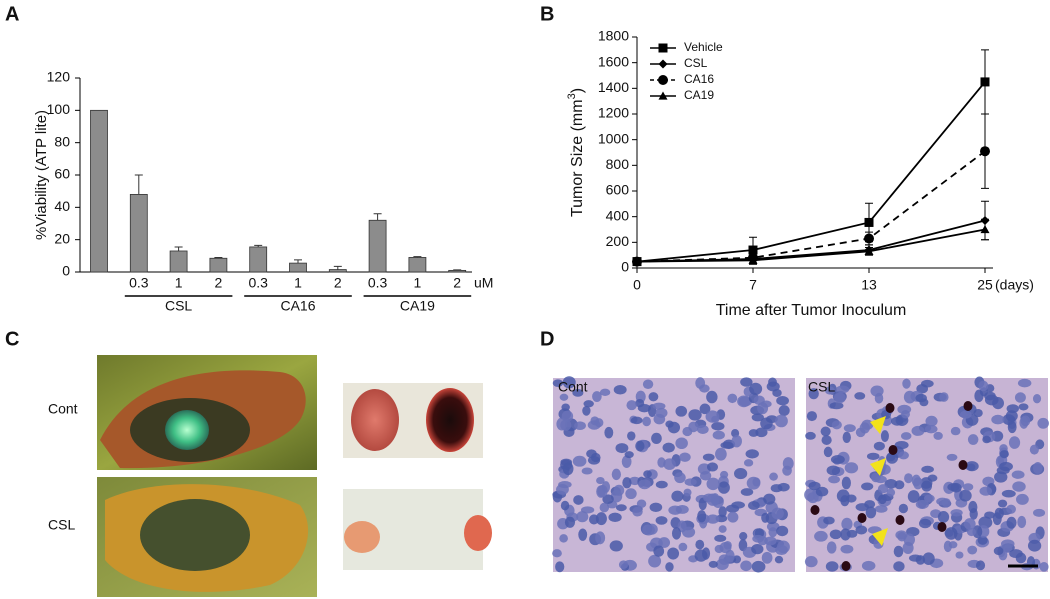 The width and height of the screenshot is (1050, 599). Describe the element at coordinates (699, 95) in the screenshot. I see `legend-label: CA19` at that location.